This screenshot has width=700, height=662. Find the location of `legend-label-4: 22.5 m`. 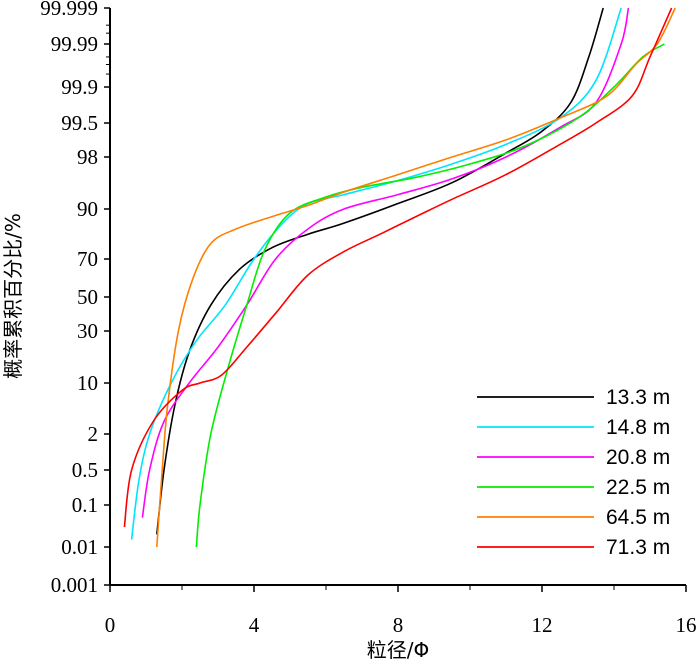

legend-label-4: 22.5 m is located at coordinates (638, 487).